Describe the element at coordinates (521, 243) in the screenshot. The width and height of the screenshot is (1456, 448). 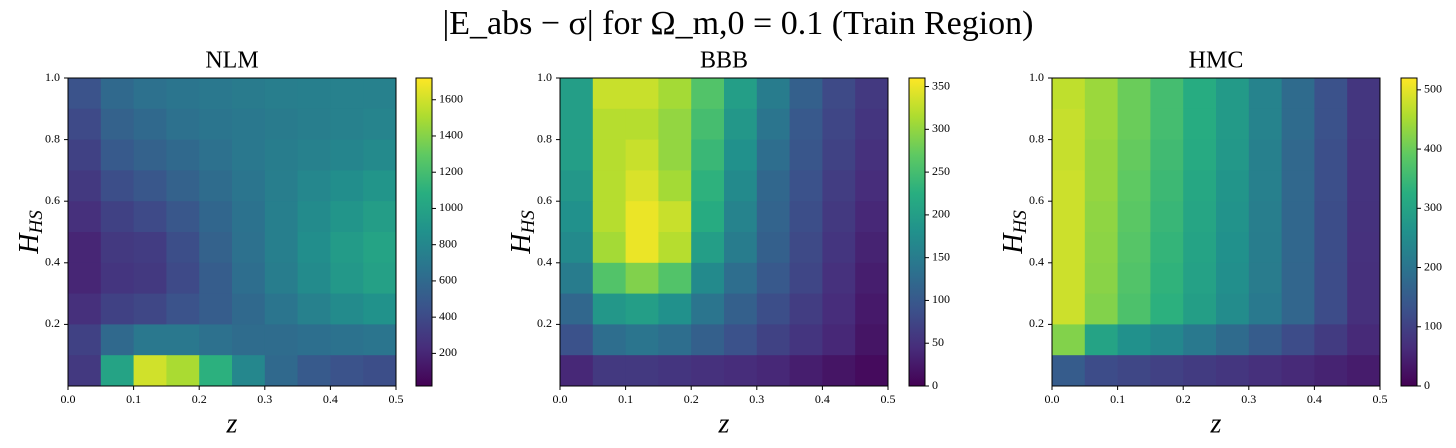
I see `y-axis-label-main: H` at that location.